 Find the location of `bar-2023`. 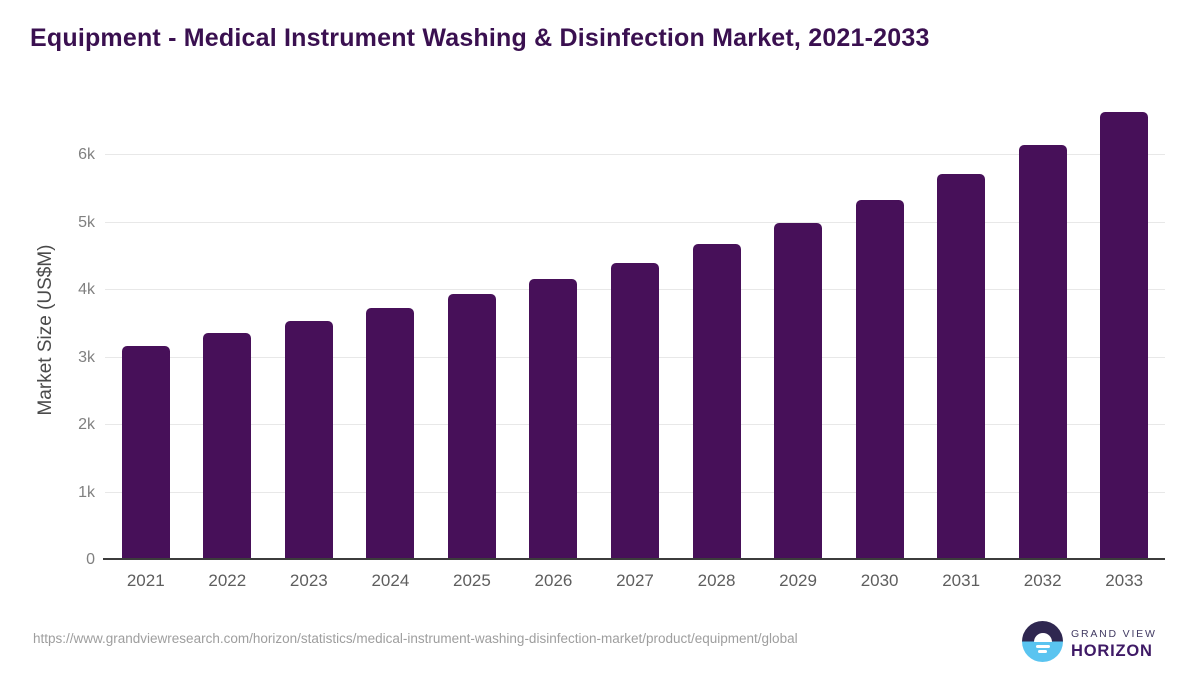

bar-2023 is located at coordinates (308, 440).